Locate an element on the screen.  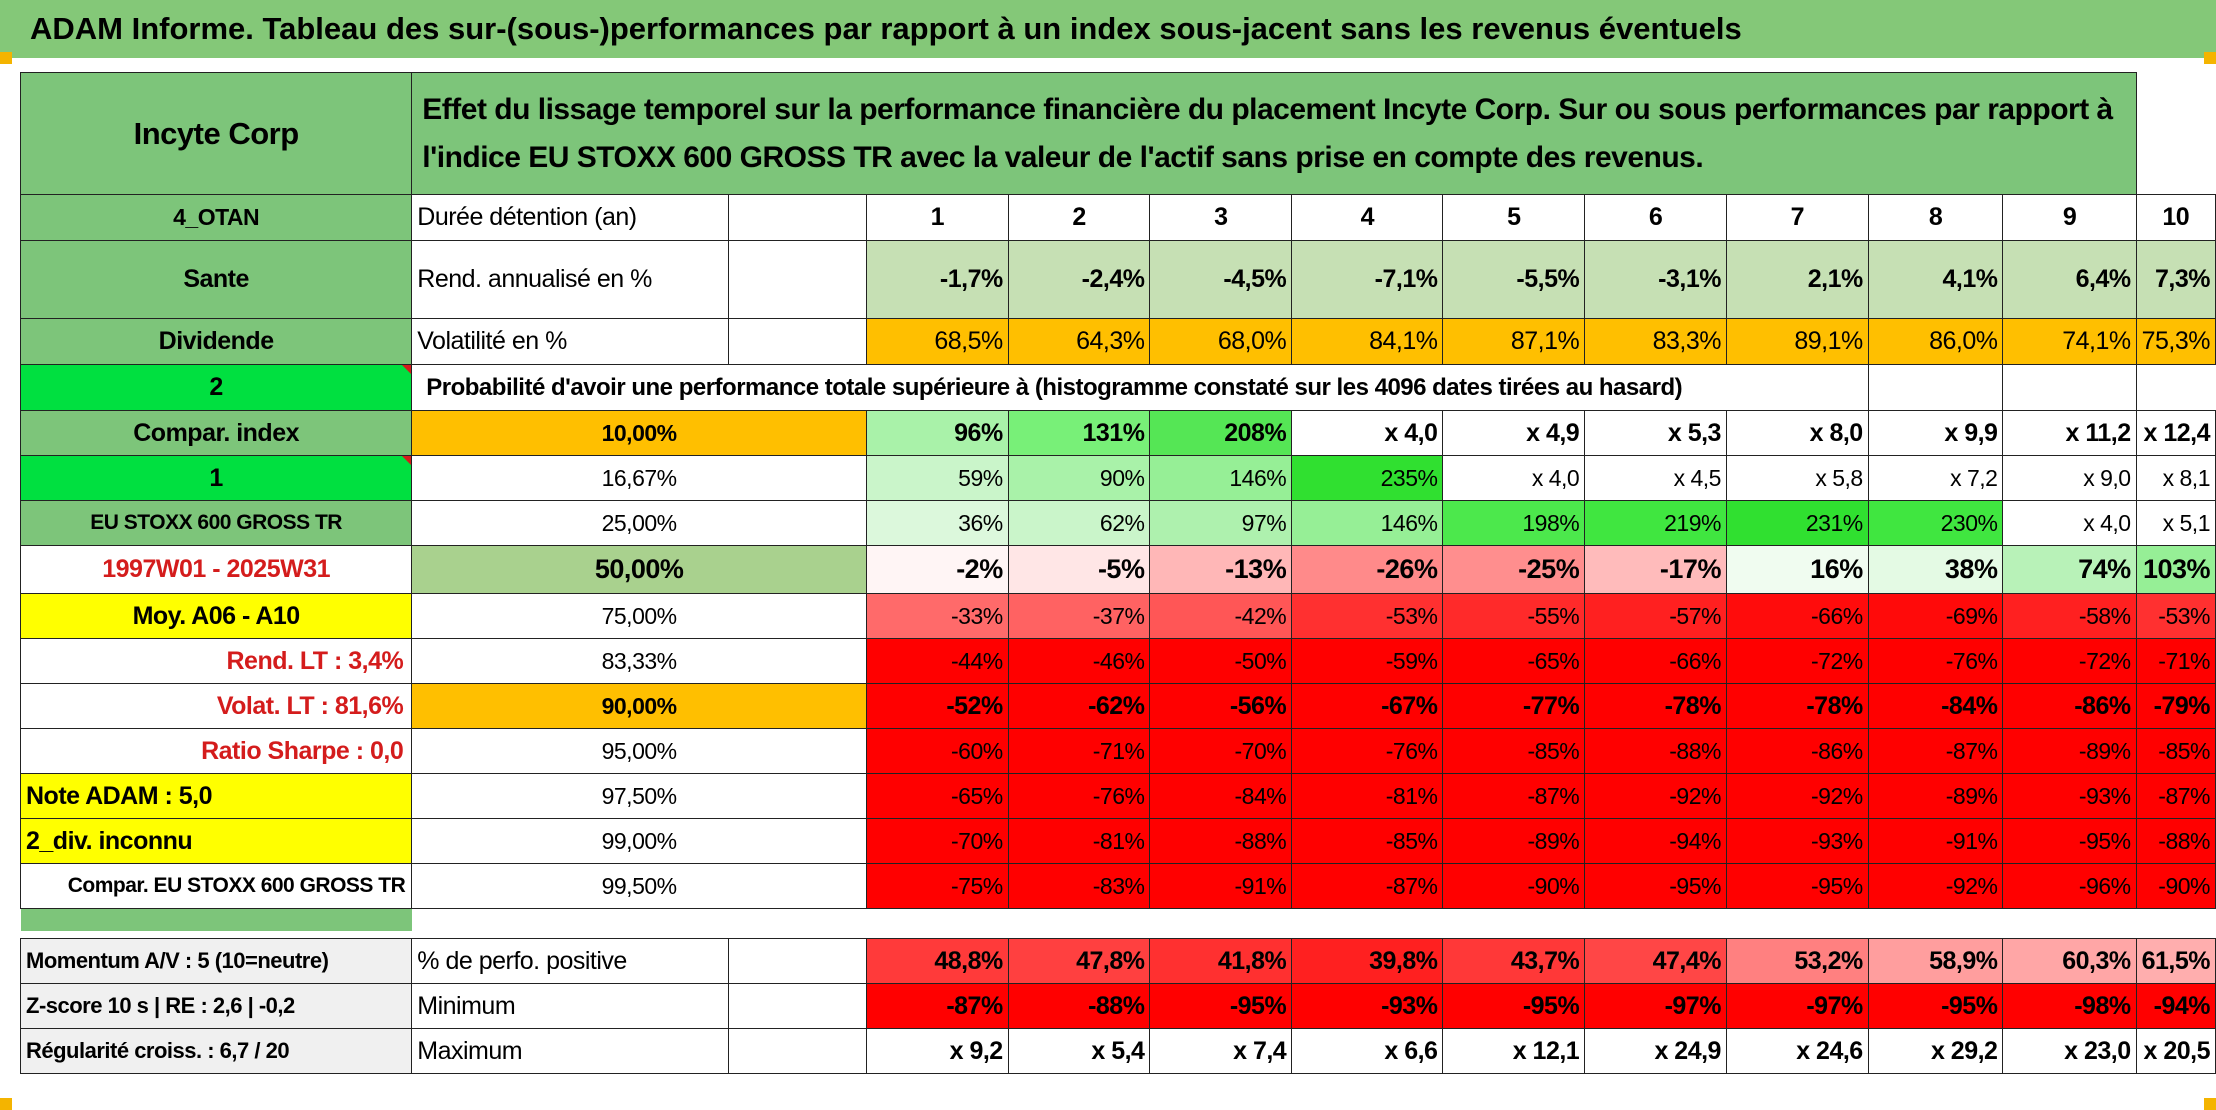
percentile-value: x 11,2 is located at coordinates (2069, 433).